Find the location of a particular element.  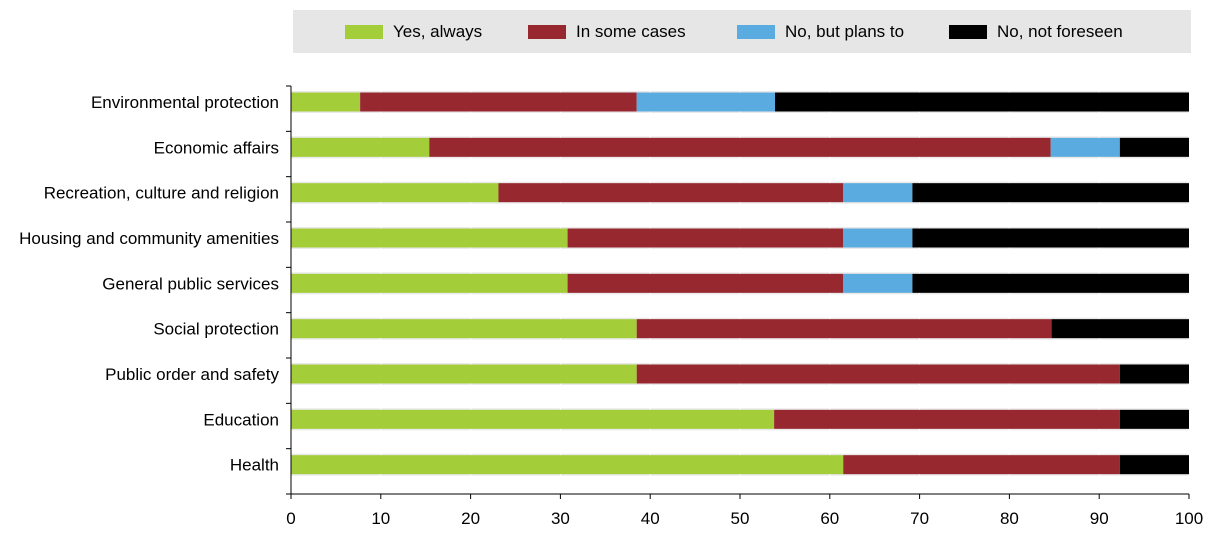

category-label: Public order and safety is located at coordinates (192, 374).